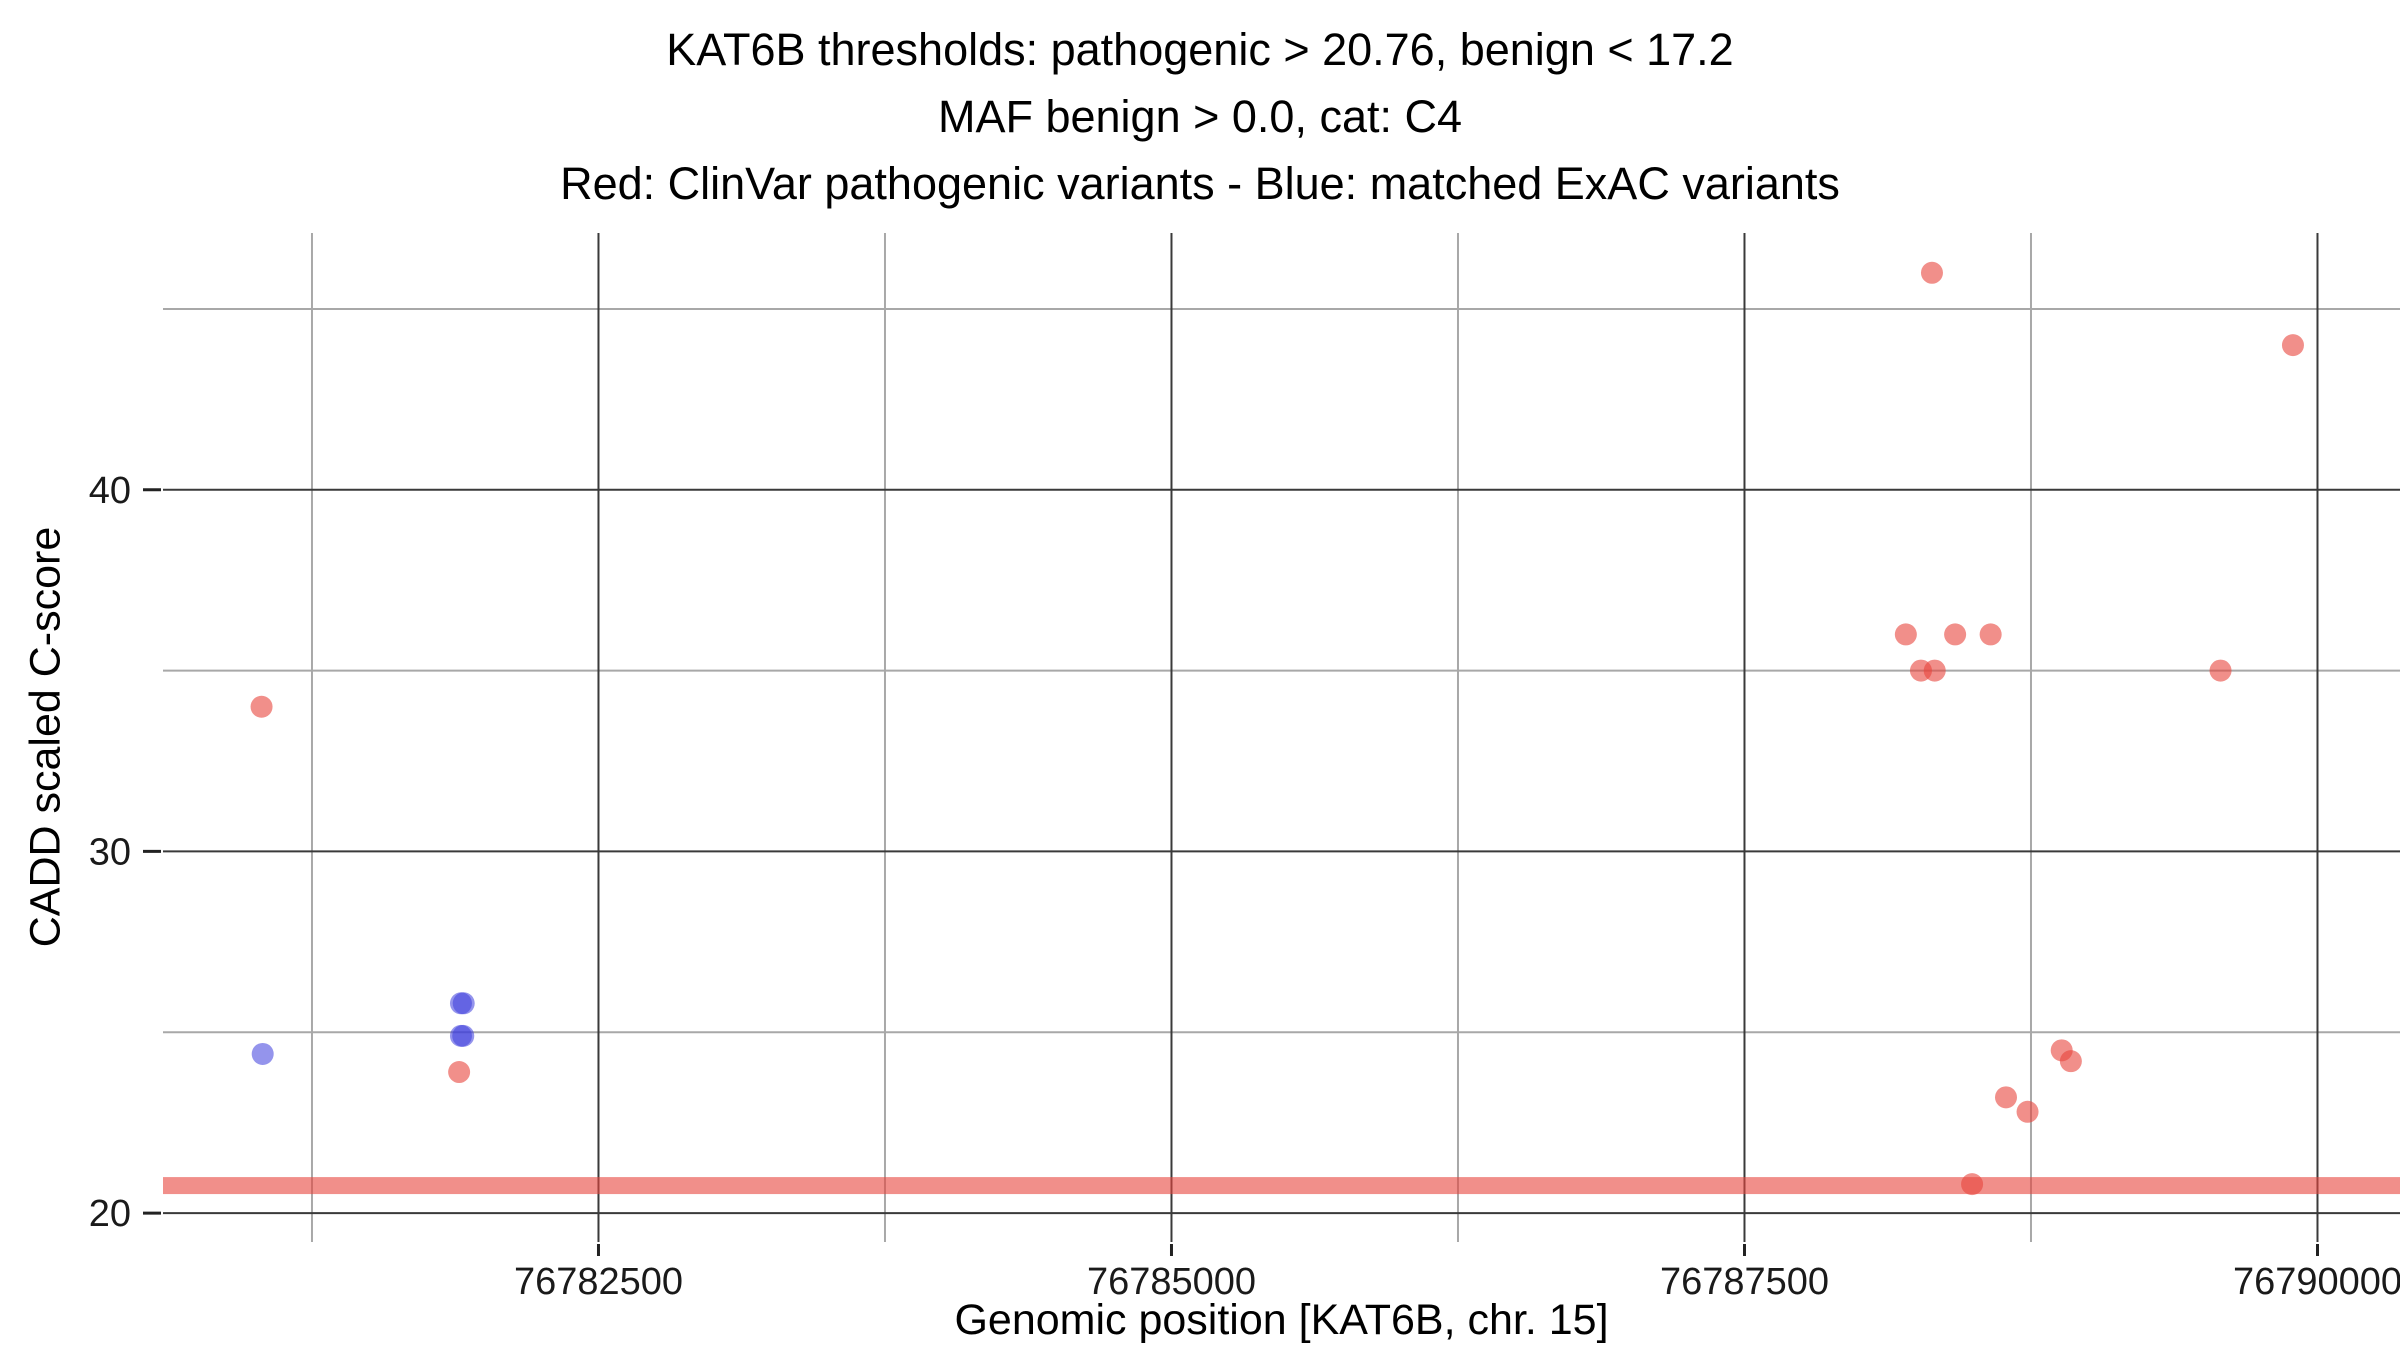 The width and height of the screenshot is (2400, 1350). I want to click on y-tick-label: 20, so click(110, 1214).